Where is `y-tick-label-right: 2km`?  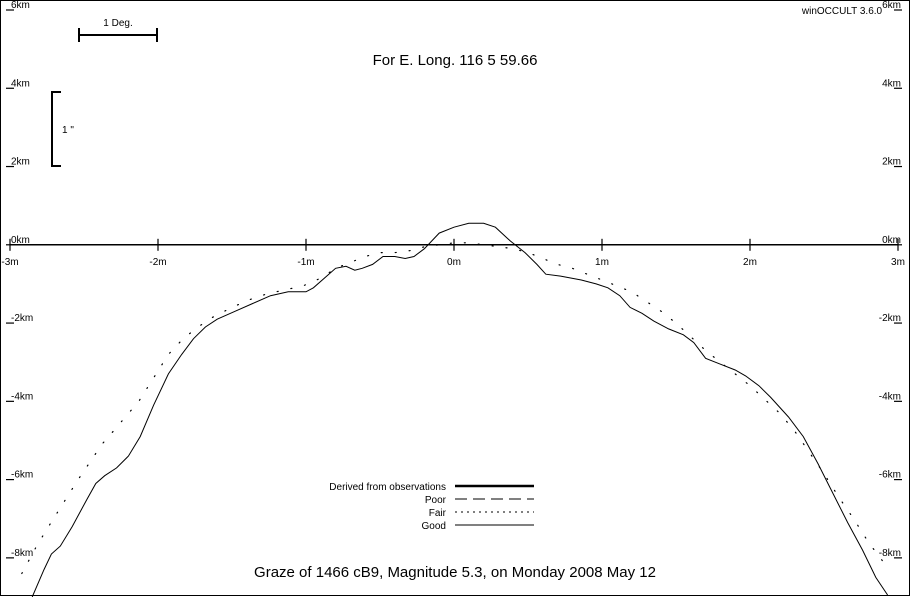 y-tick-label-right: 2km is located at coordinates (891, 162).